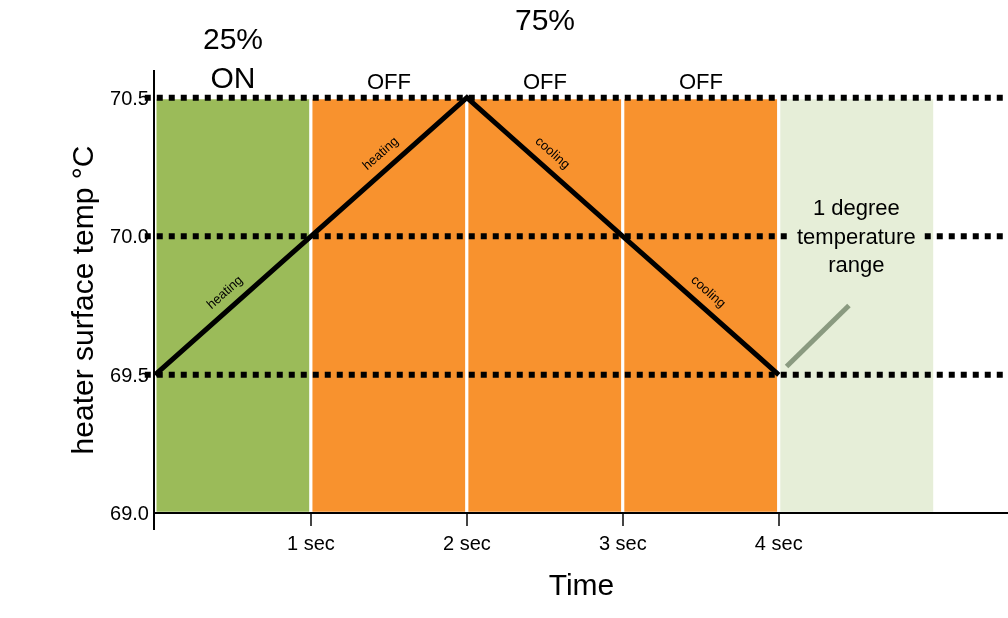  What do you see at coordinates (129, 97) in the screenshot?
I see `y-tick-label: 70.5` at bounding box center [129, 97].